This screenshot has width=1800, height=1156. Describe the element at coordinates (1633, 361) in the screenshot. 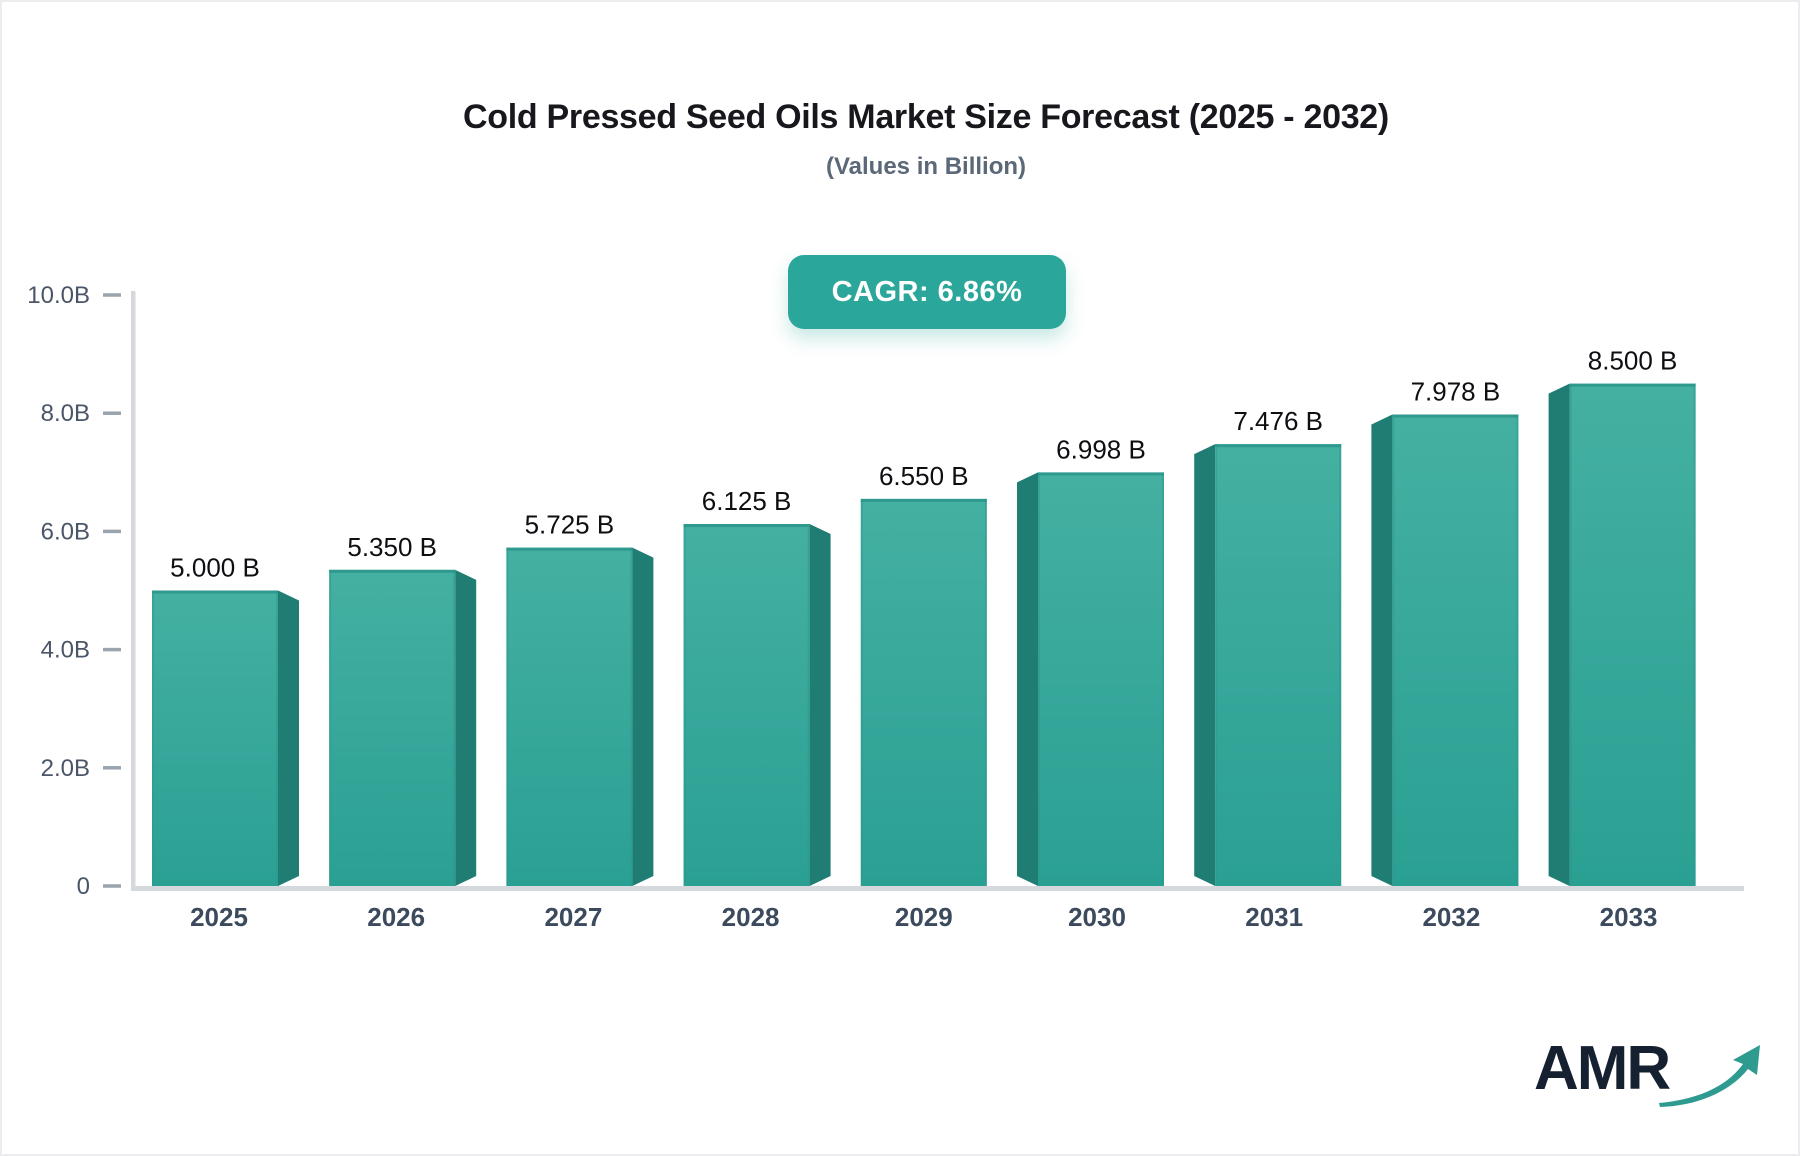

I see `bar-value-label: 8.500 B` at that location.